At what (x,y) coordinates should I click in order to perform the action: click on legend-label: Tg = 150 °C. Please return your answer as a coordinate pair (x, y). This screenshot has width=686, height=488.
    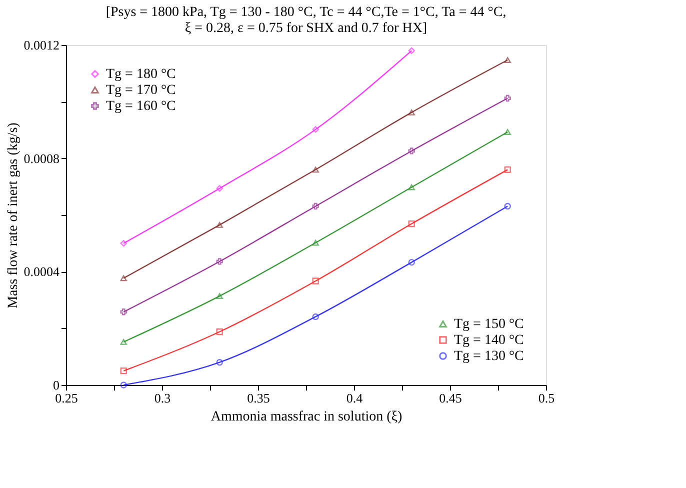
    Looking at the image, I should click on (489, 324).